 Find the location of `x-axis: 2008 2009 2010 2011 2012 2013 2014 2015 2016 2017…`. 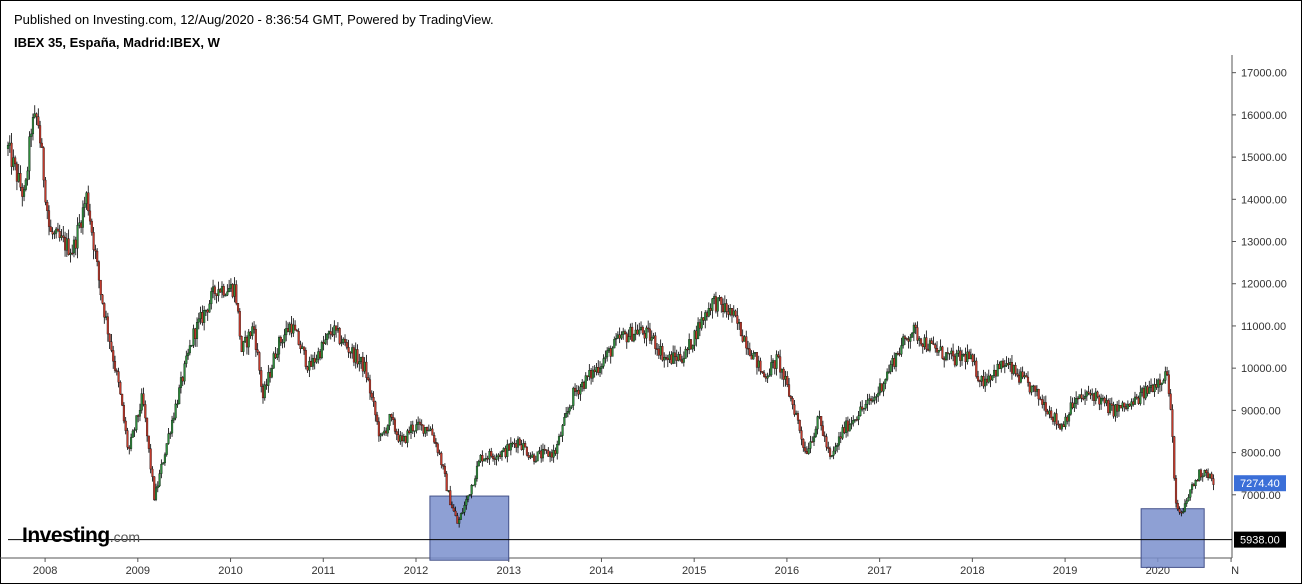

x-axis: 2008 2009 2010 2011 2012 2013 2014 2015 2016 2017… is located at coordinates (619, 567).